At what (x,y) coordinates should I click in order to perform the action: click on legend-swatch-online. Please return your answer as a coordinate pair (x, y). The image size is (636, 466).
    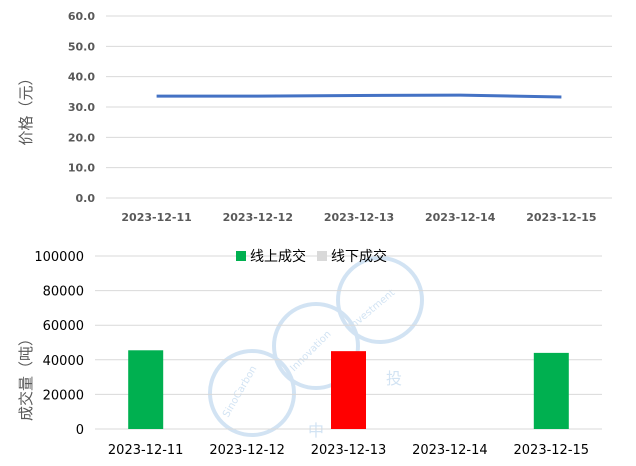
    Looking at the image, I should click on (241, 256).